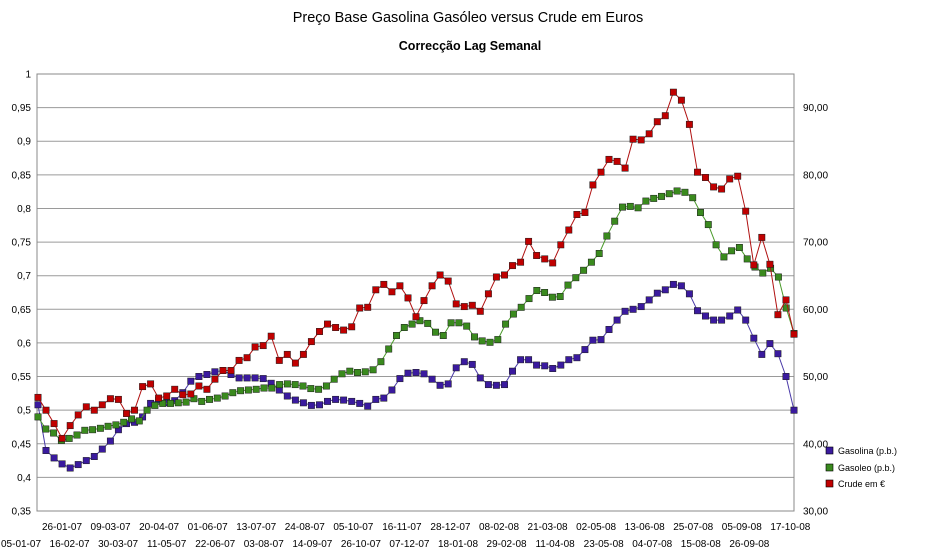  What do you see at coordinates (829, 467) in the screenshot?
I see `legend-swatch-gasoleo` at bounding box center [829, 467].